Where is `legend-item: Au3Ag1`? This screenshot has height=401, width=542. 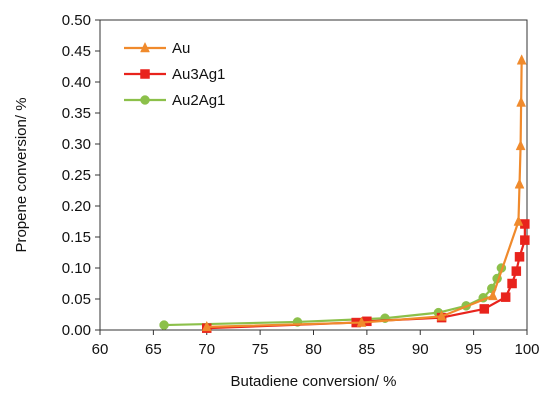
legend-item: Au3Ag1 is located at coordinates (174, 74).